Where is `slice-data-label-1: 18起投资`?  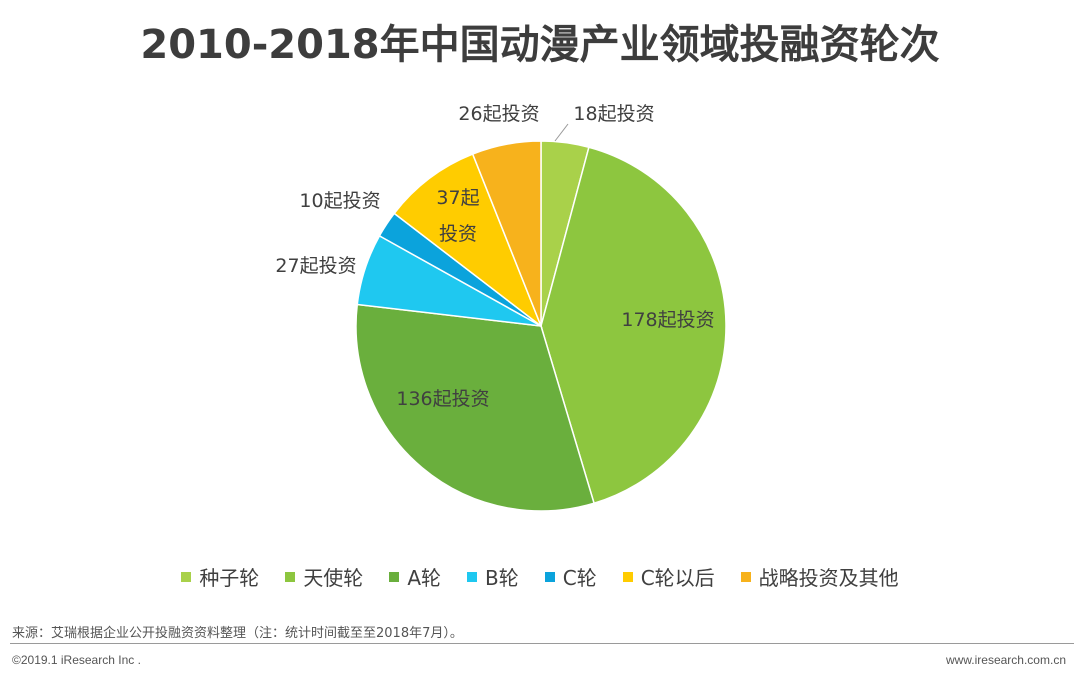 slice-data-label-1: 18起投资 is located at coordinates (613, 114).